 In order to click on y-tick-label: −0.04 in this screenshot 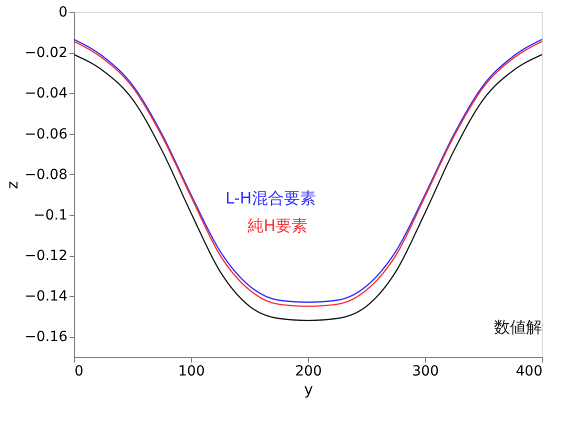, I will do `click(46, 94)`.